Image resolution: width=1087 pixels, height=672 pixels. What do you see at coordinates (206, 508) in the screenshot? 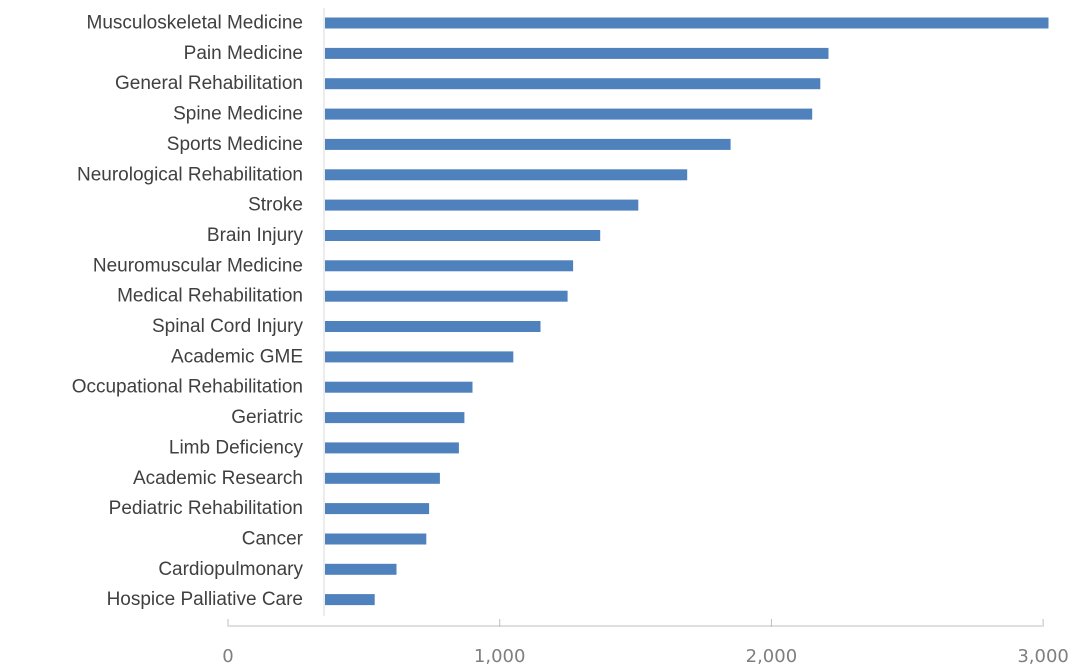
I see `category-label-pediatric-rehabilitation: Pediatric Rehabilitation` at bounding box center [206, 508].